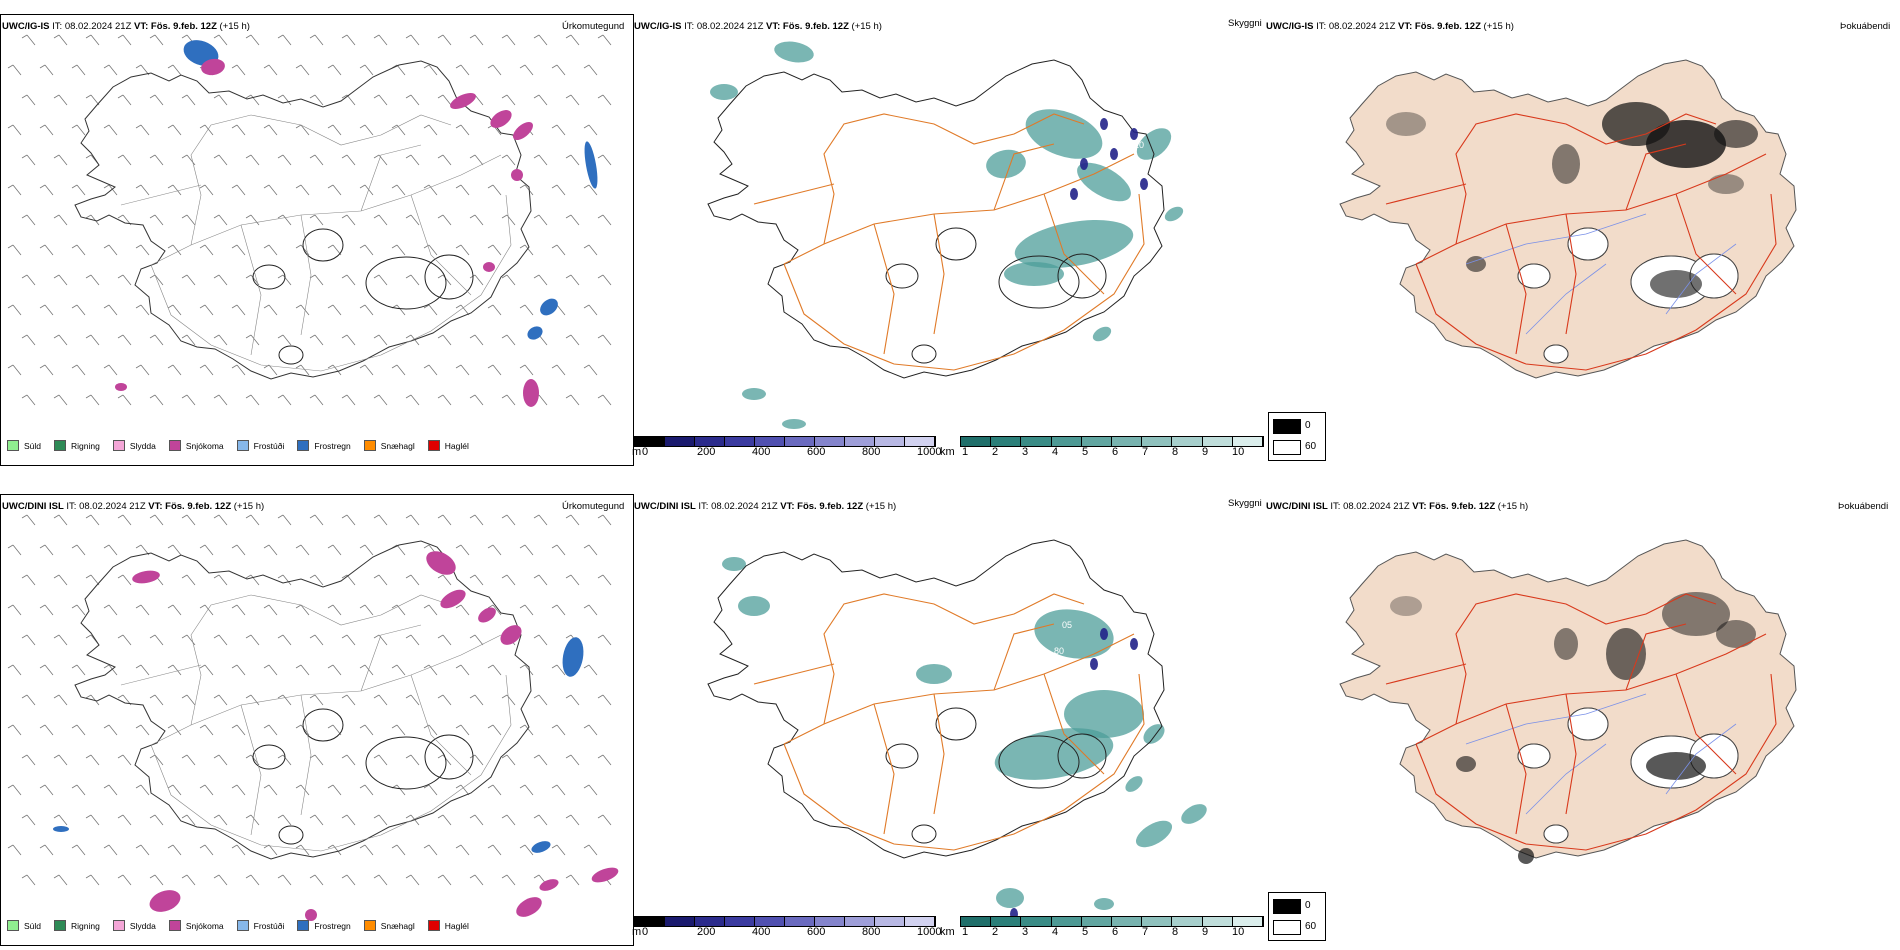  I want to click on legend-label: Snæhagl, so click(397, 925).